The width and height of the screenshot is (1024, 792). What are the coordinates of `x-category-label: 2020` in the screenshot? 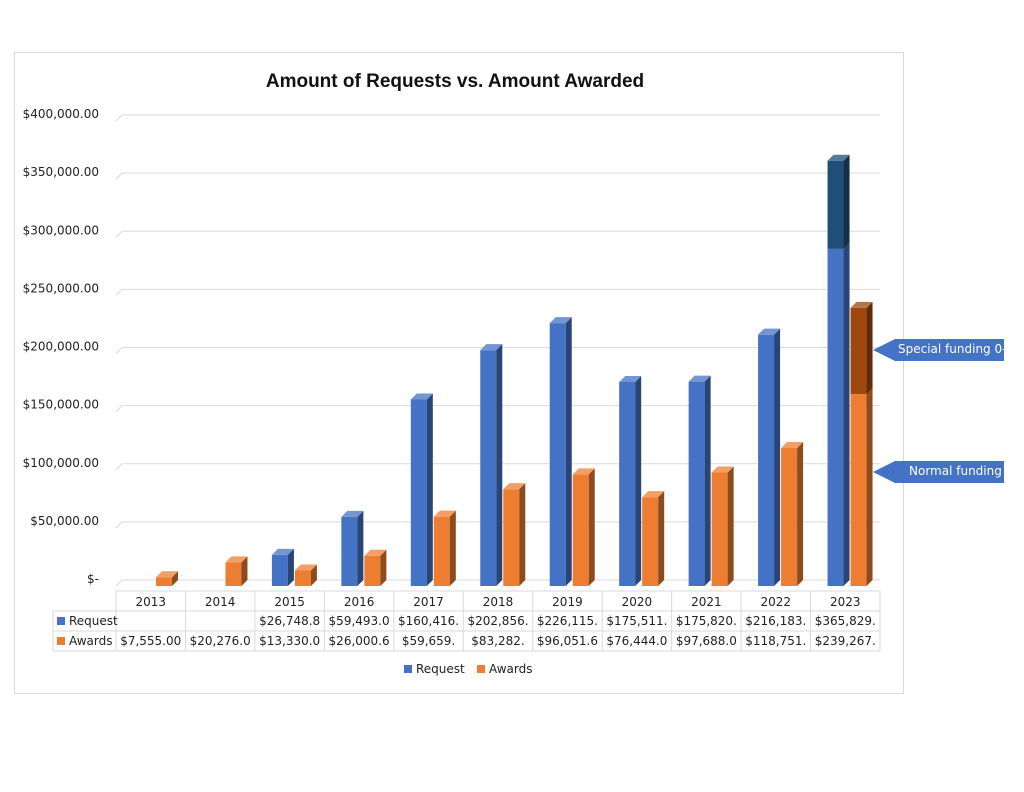 It's located at (637, 602).